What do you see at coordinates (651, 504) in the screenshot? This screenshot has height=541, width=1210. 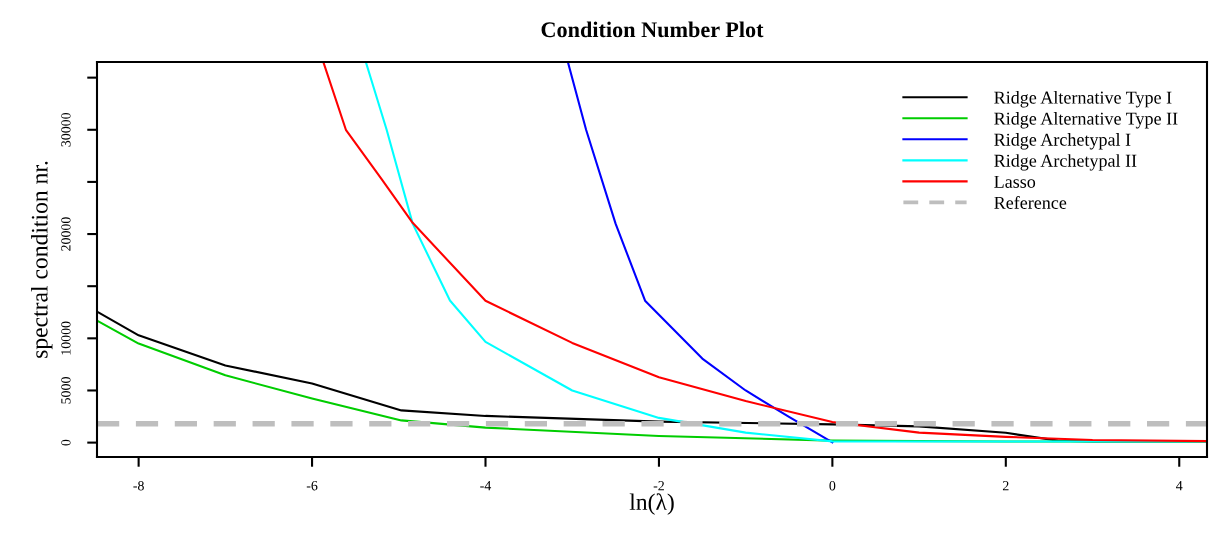 I see `x-axis-title: ln(λ)` at bounding box center [651, 504].